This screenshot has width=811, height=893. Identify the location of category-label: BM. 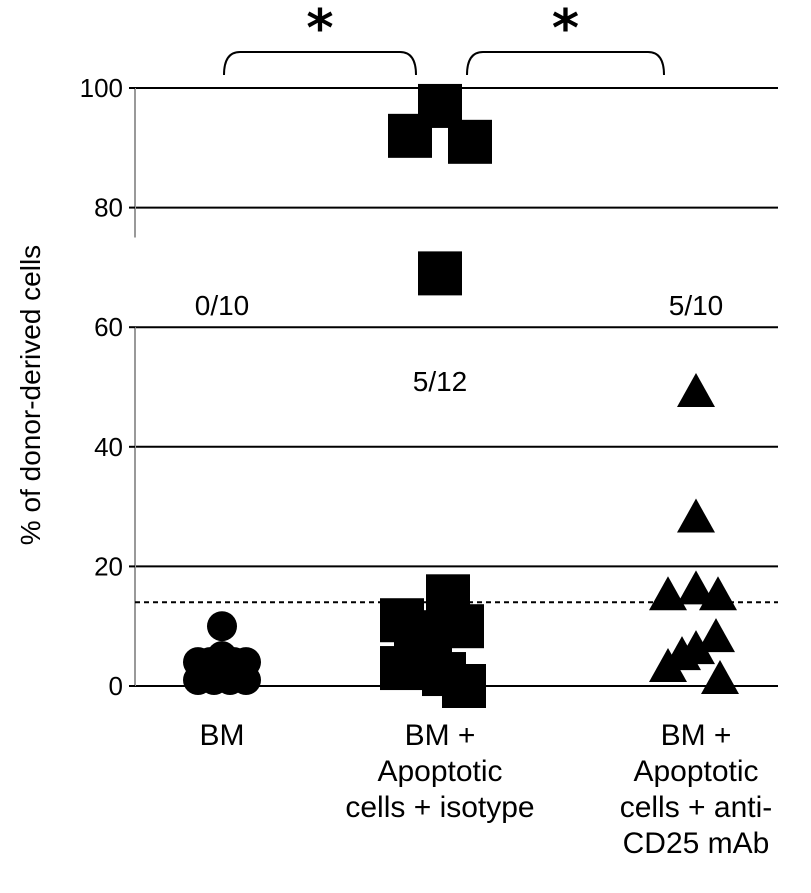
(222, 735).